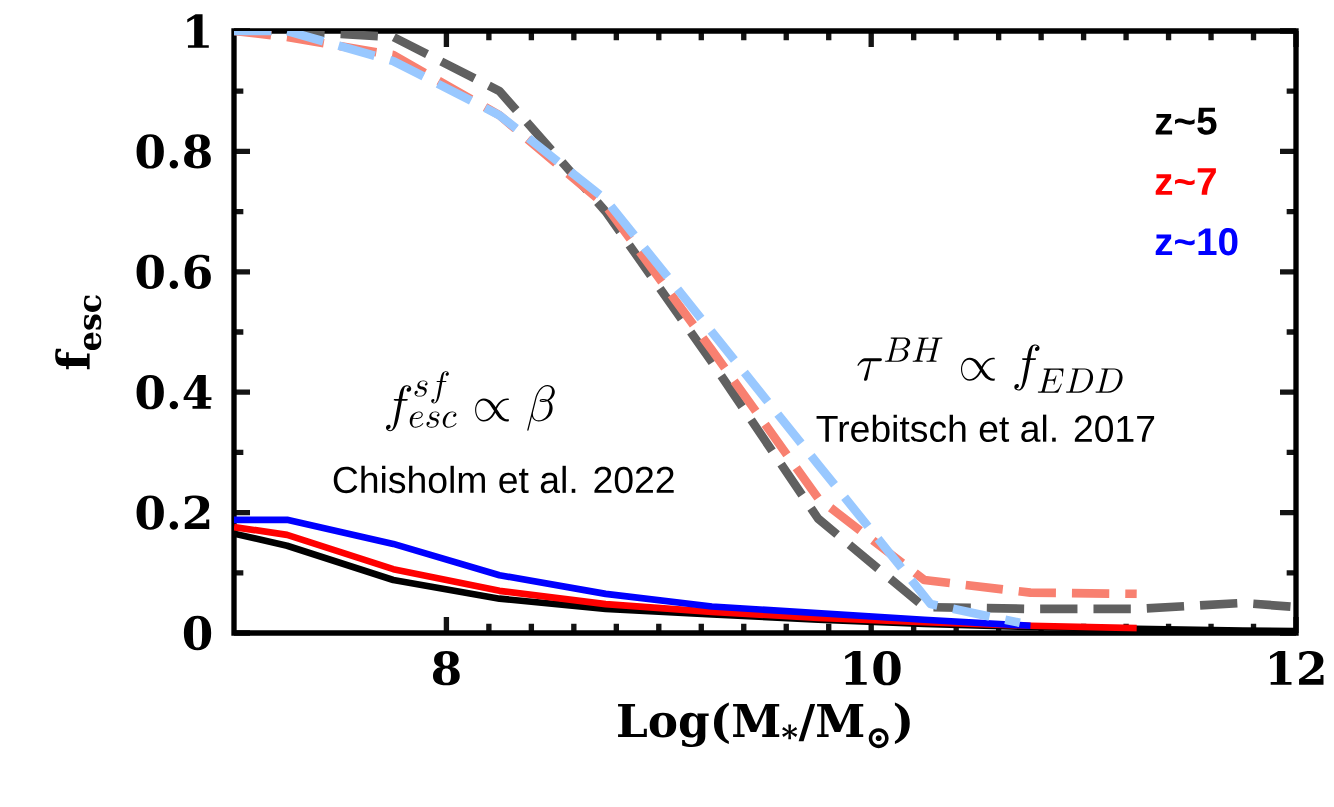 This screenshot has height=807, width=1334. I want to click on annotation: Trebitsch et al. 2017, so click(985, 428).